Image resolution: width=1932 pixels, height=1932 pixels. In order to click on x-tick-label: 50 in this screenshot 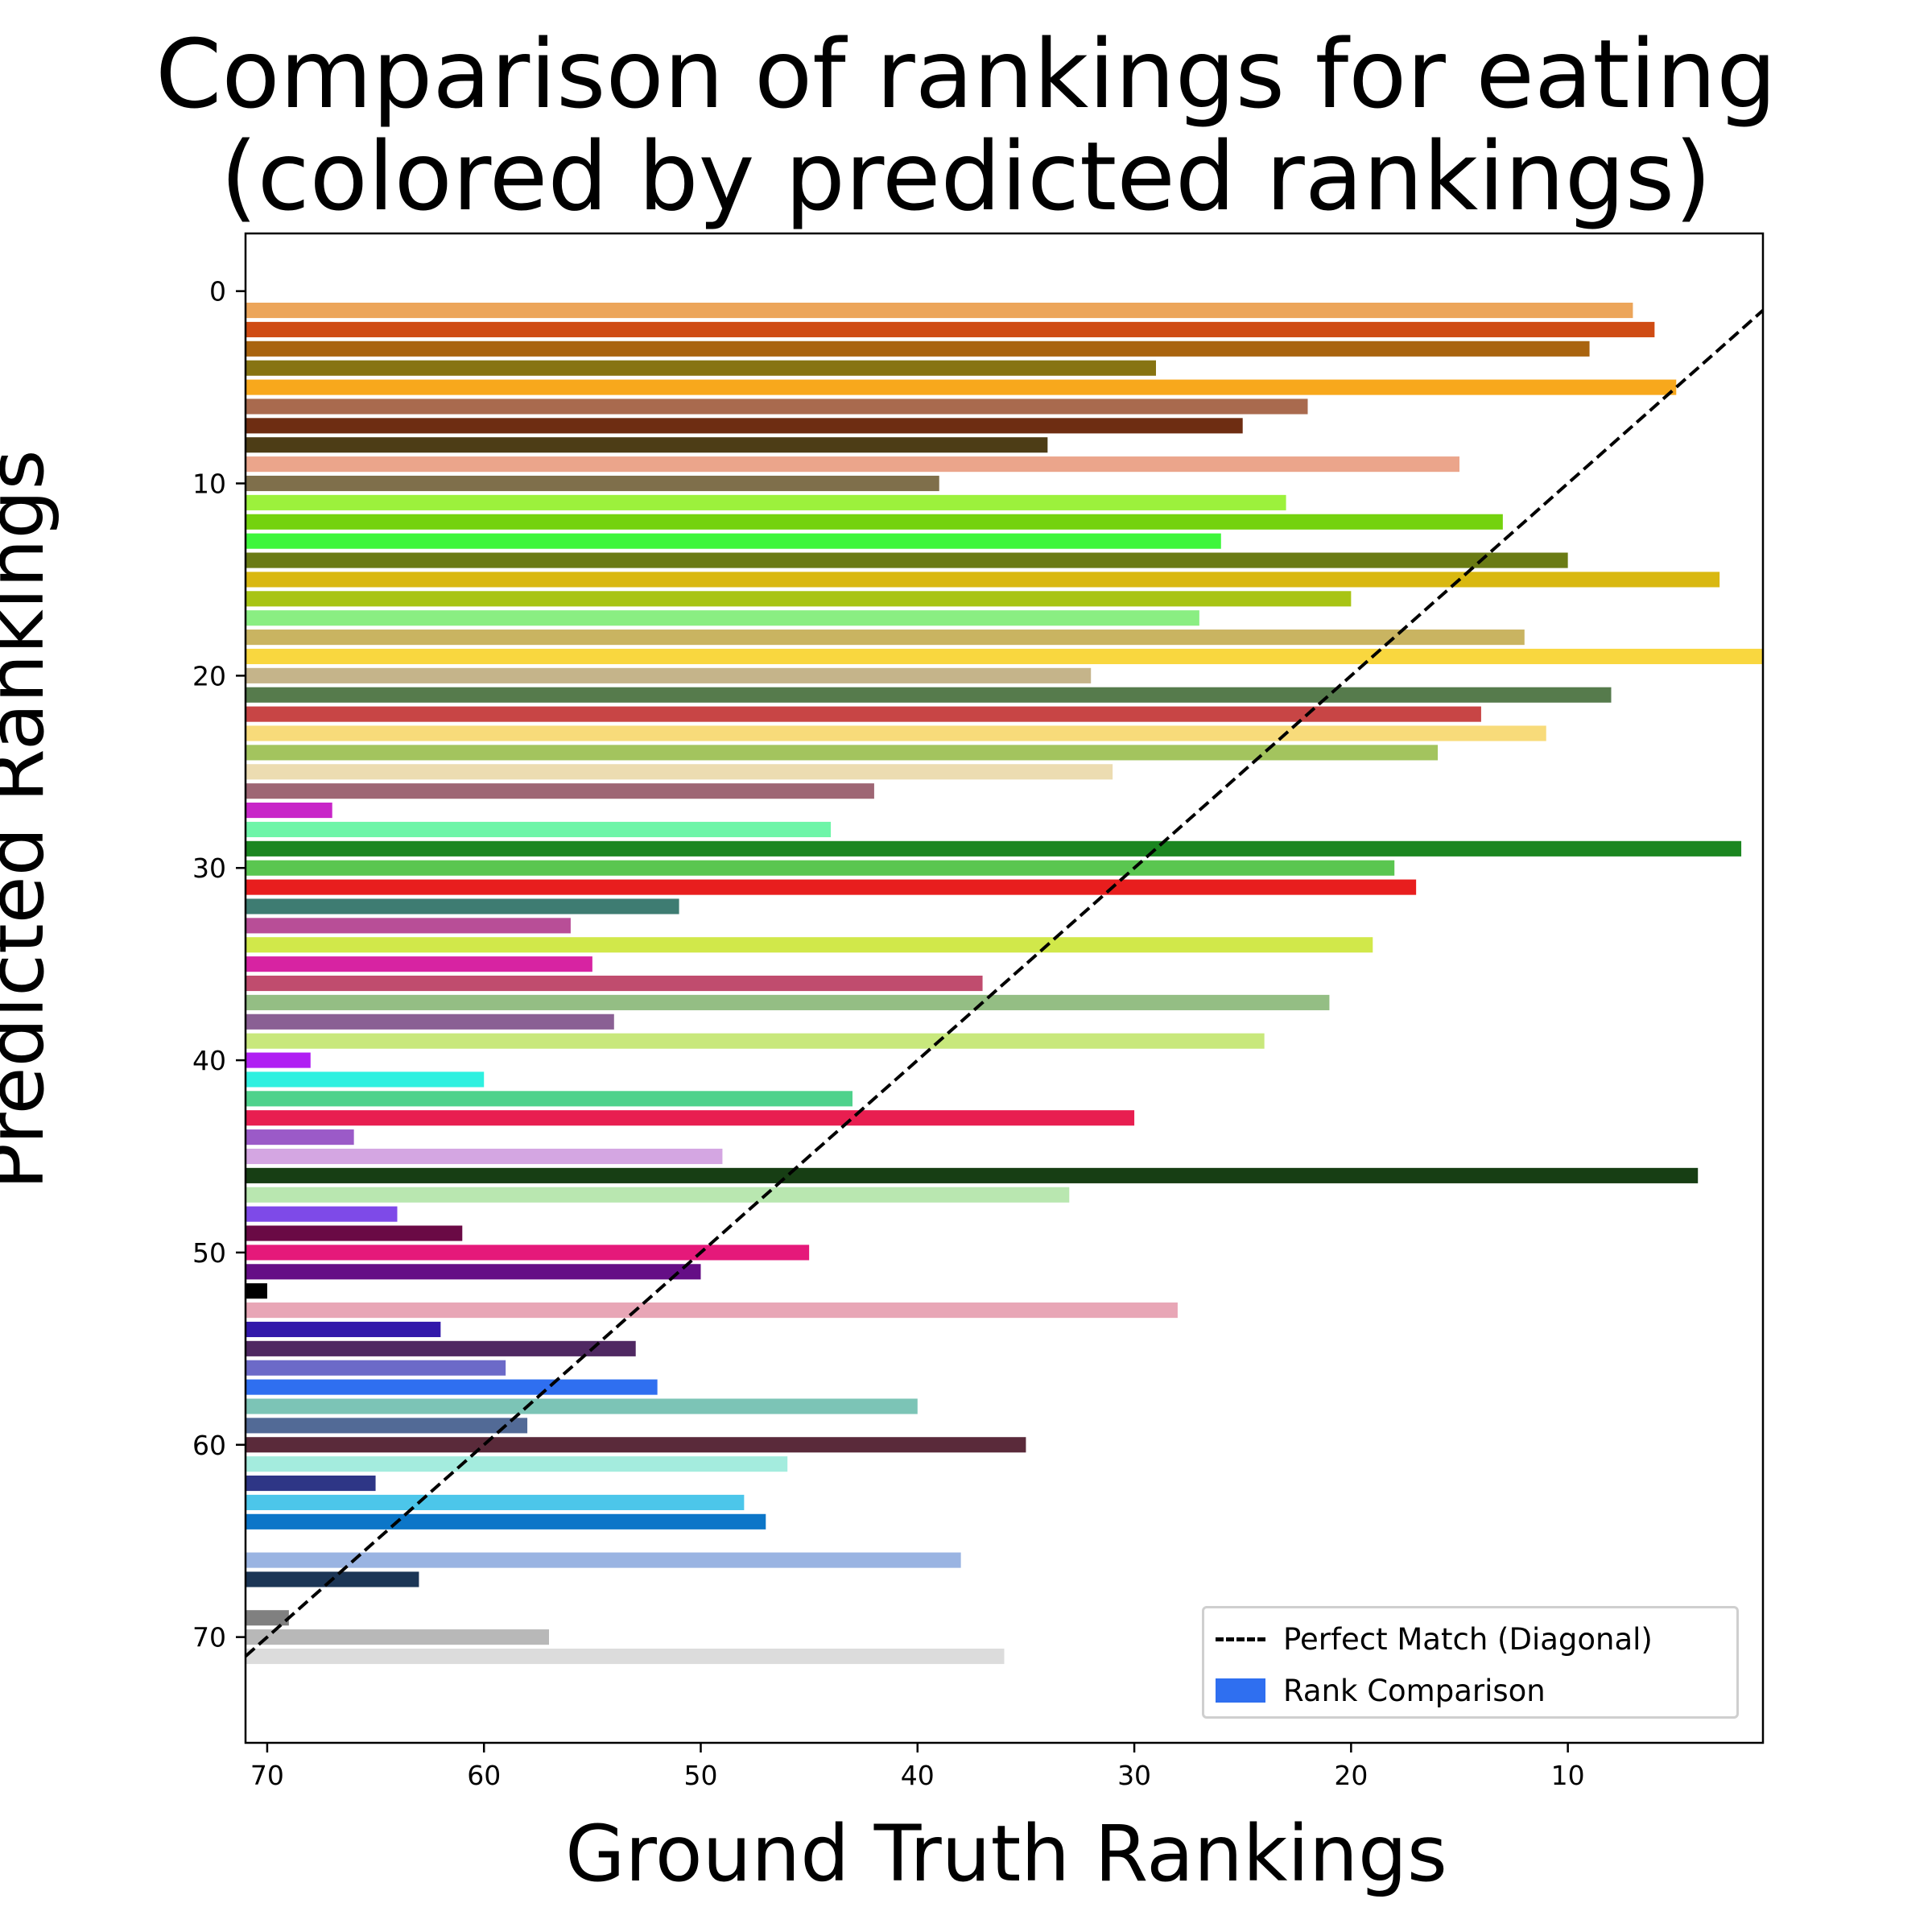, I will do `click(701, 1775)`.